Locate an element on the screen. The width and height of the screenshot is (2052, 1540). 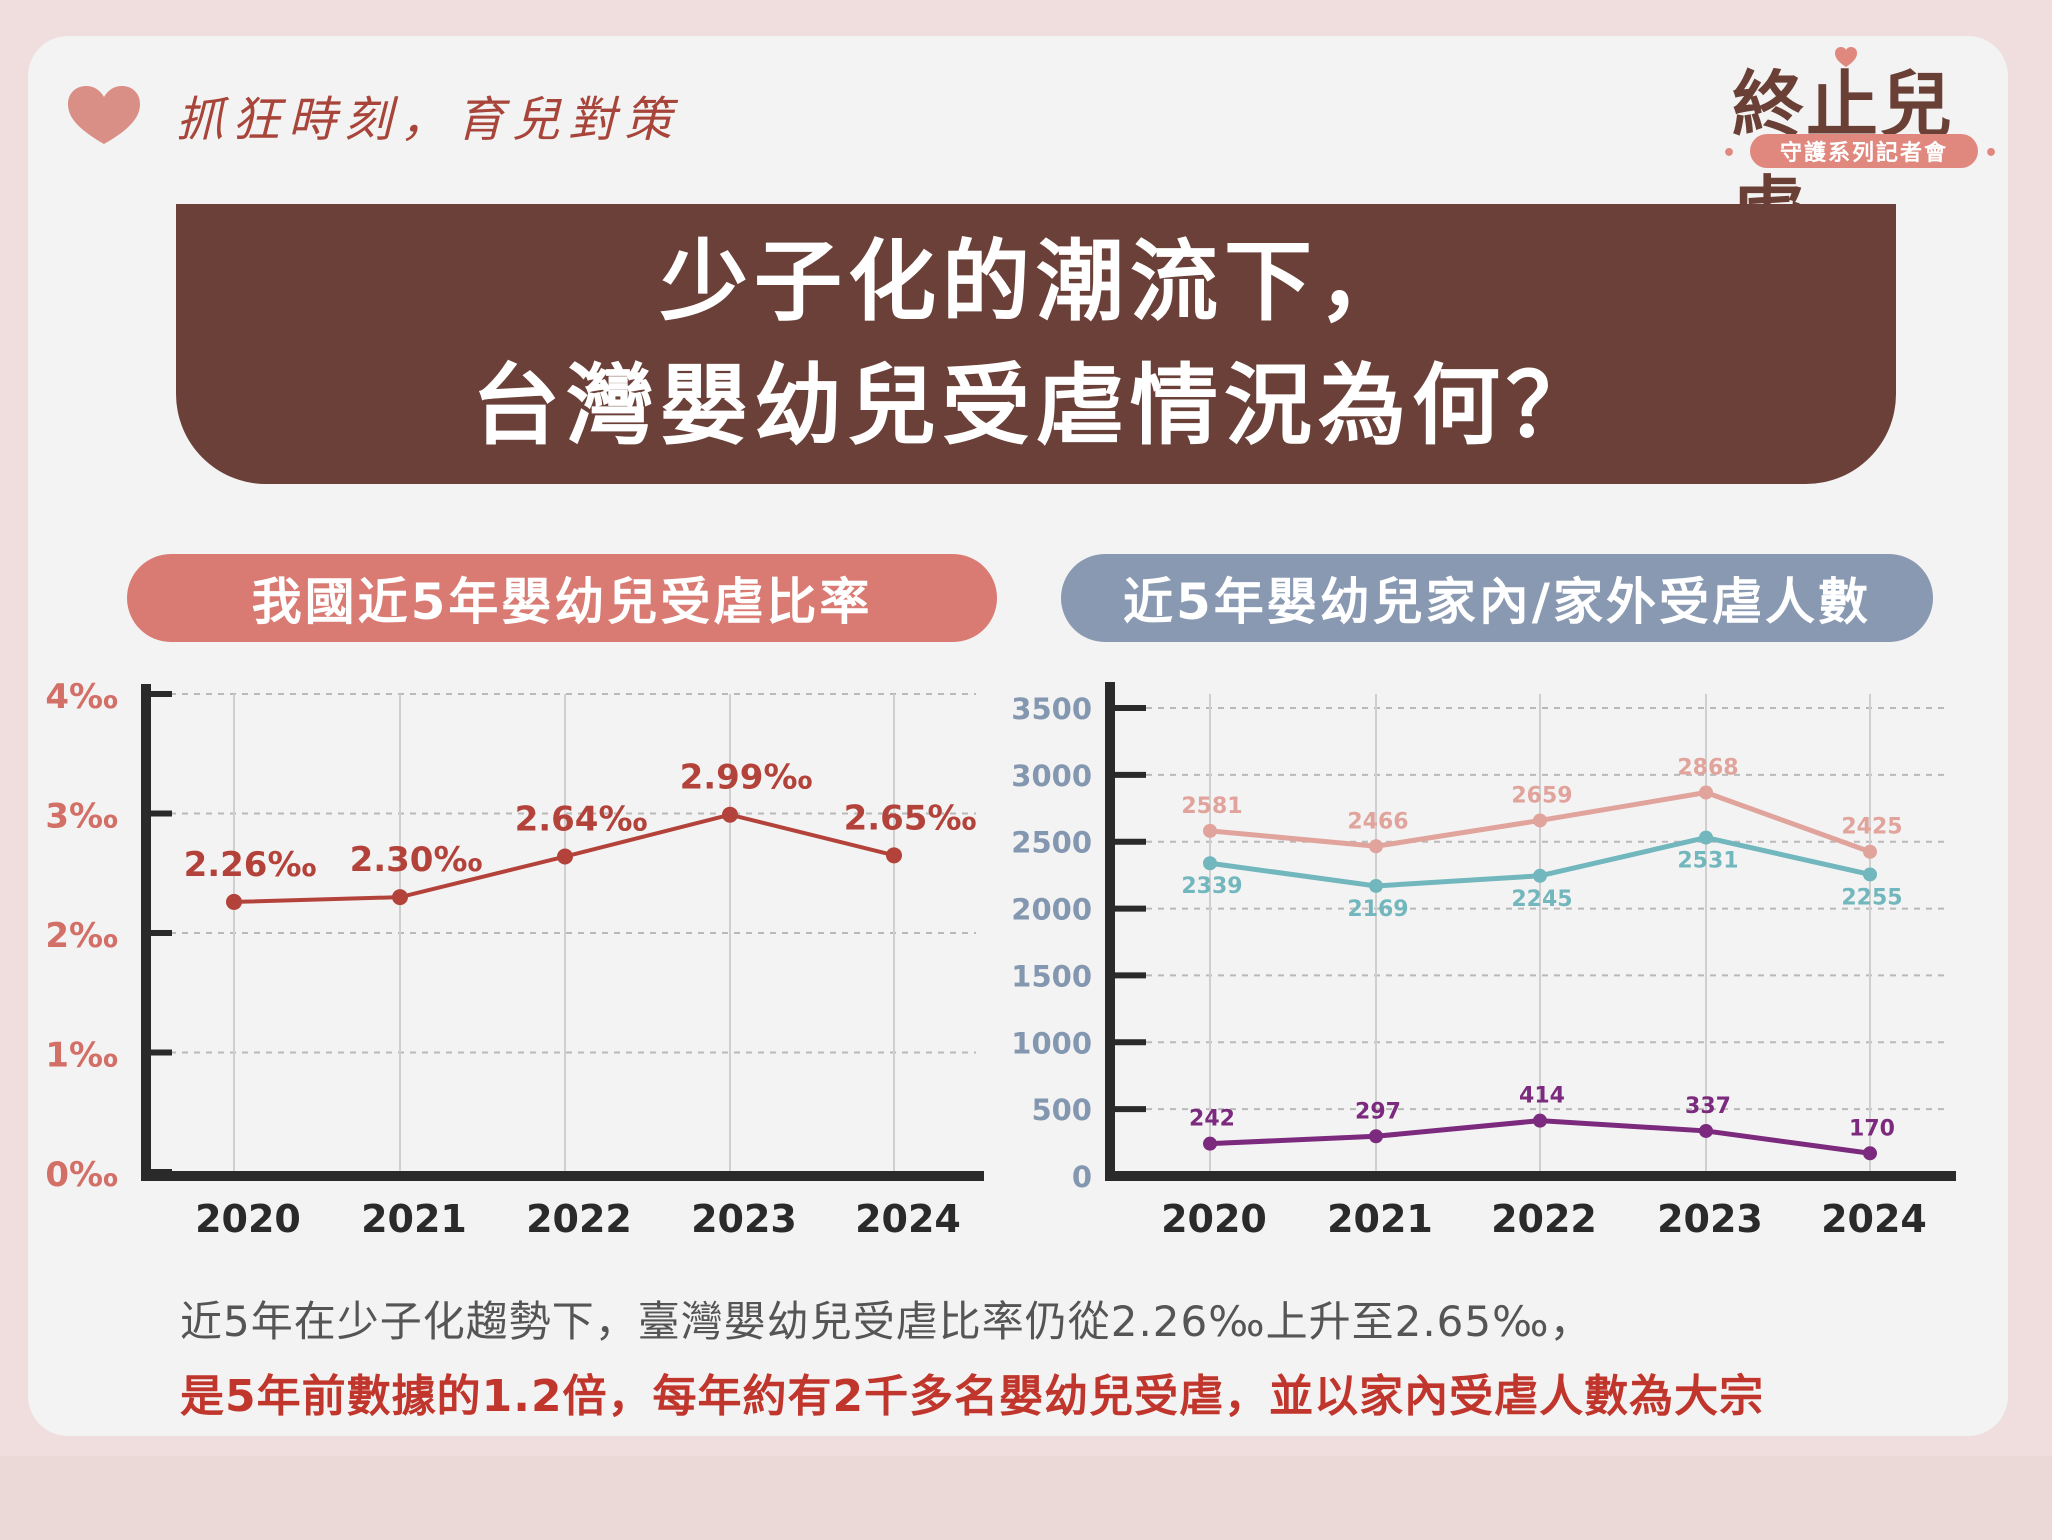
rate-chart-title: 我國近5年嬰幼兒受虐比率 is located at coordinates (562, 598).